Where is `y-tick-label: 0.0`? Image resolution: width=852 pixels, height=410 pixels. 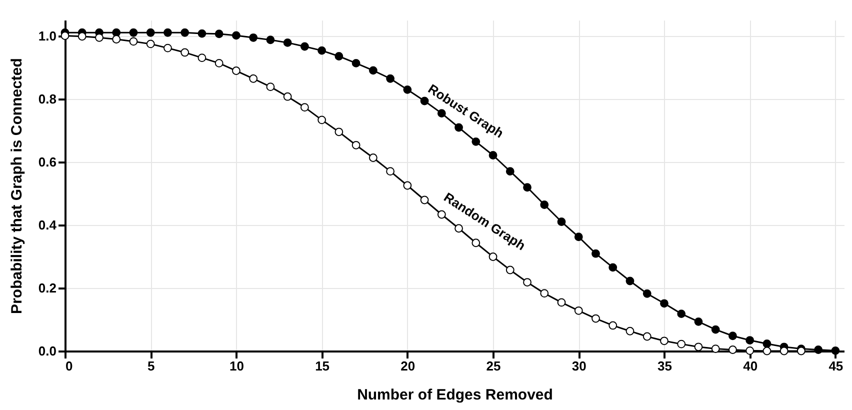 y-tick-label: 0.0 is located at coordinates (47, 351).